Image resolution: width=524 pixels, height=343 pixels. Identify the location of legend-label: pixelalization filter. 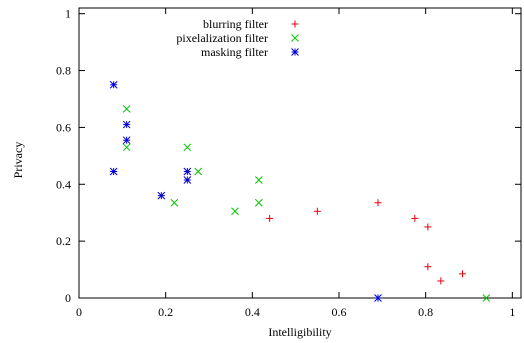
(222, 38).